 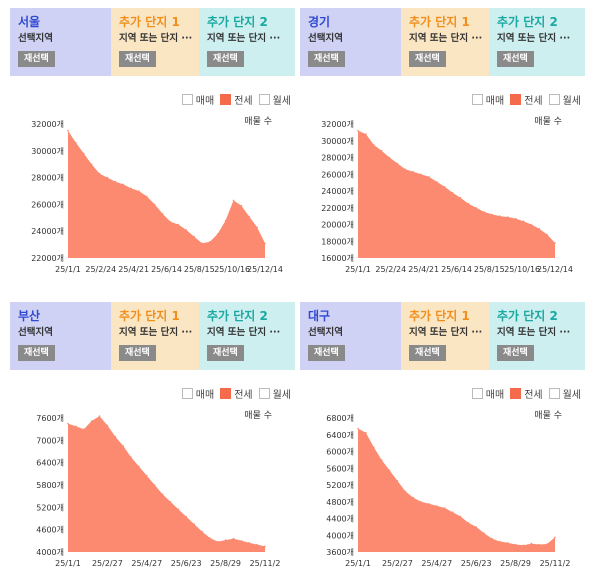 I want to click on region-column: 서울 선택지역 재선택, so click(x=60, y=42).